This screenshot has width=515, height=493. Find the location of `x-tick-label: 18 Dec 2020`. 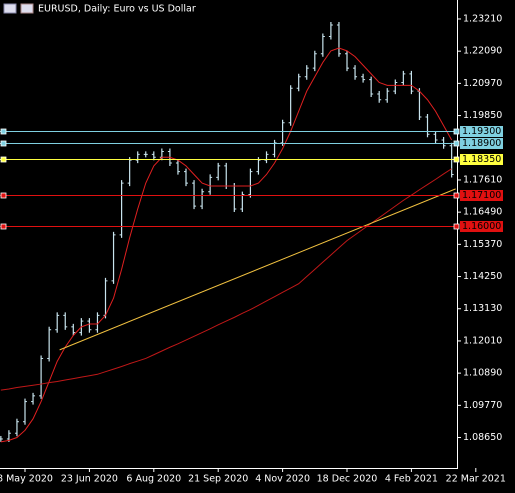

x-tick-label: 18 Dec 2020 is located at coordinates (347, 479).